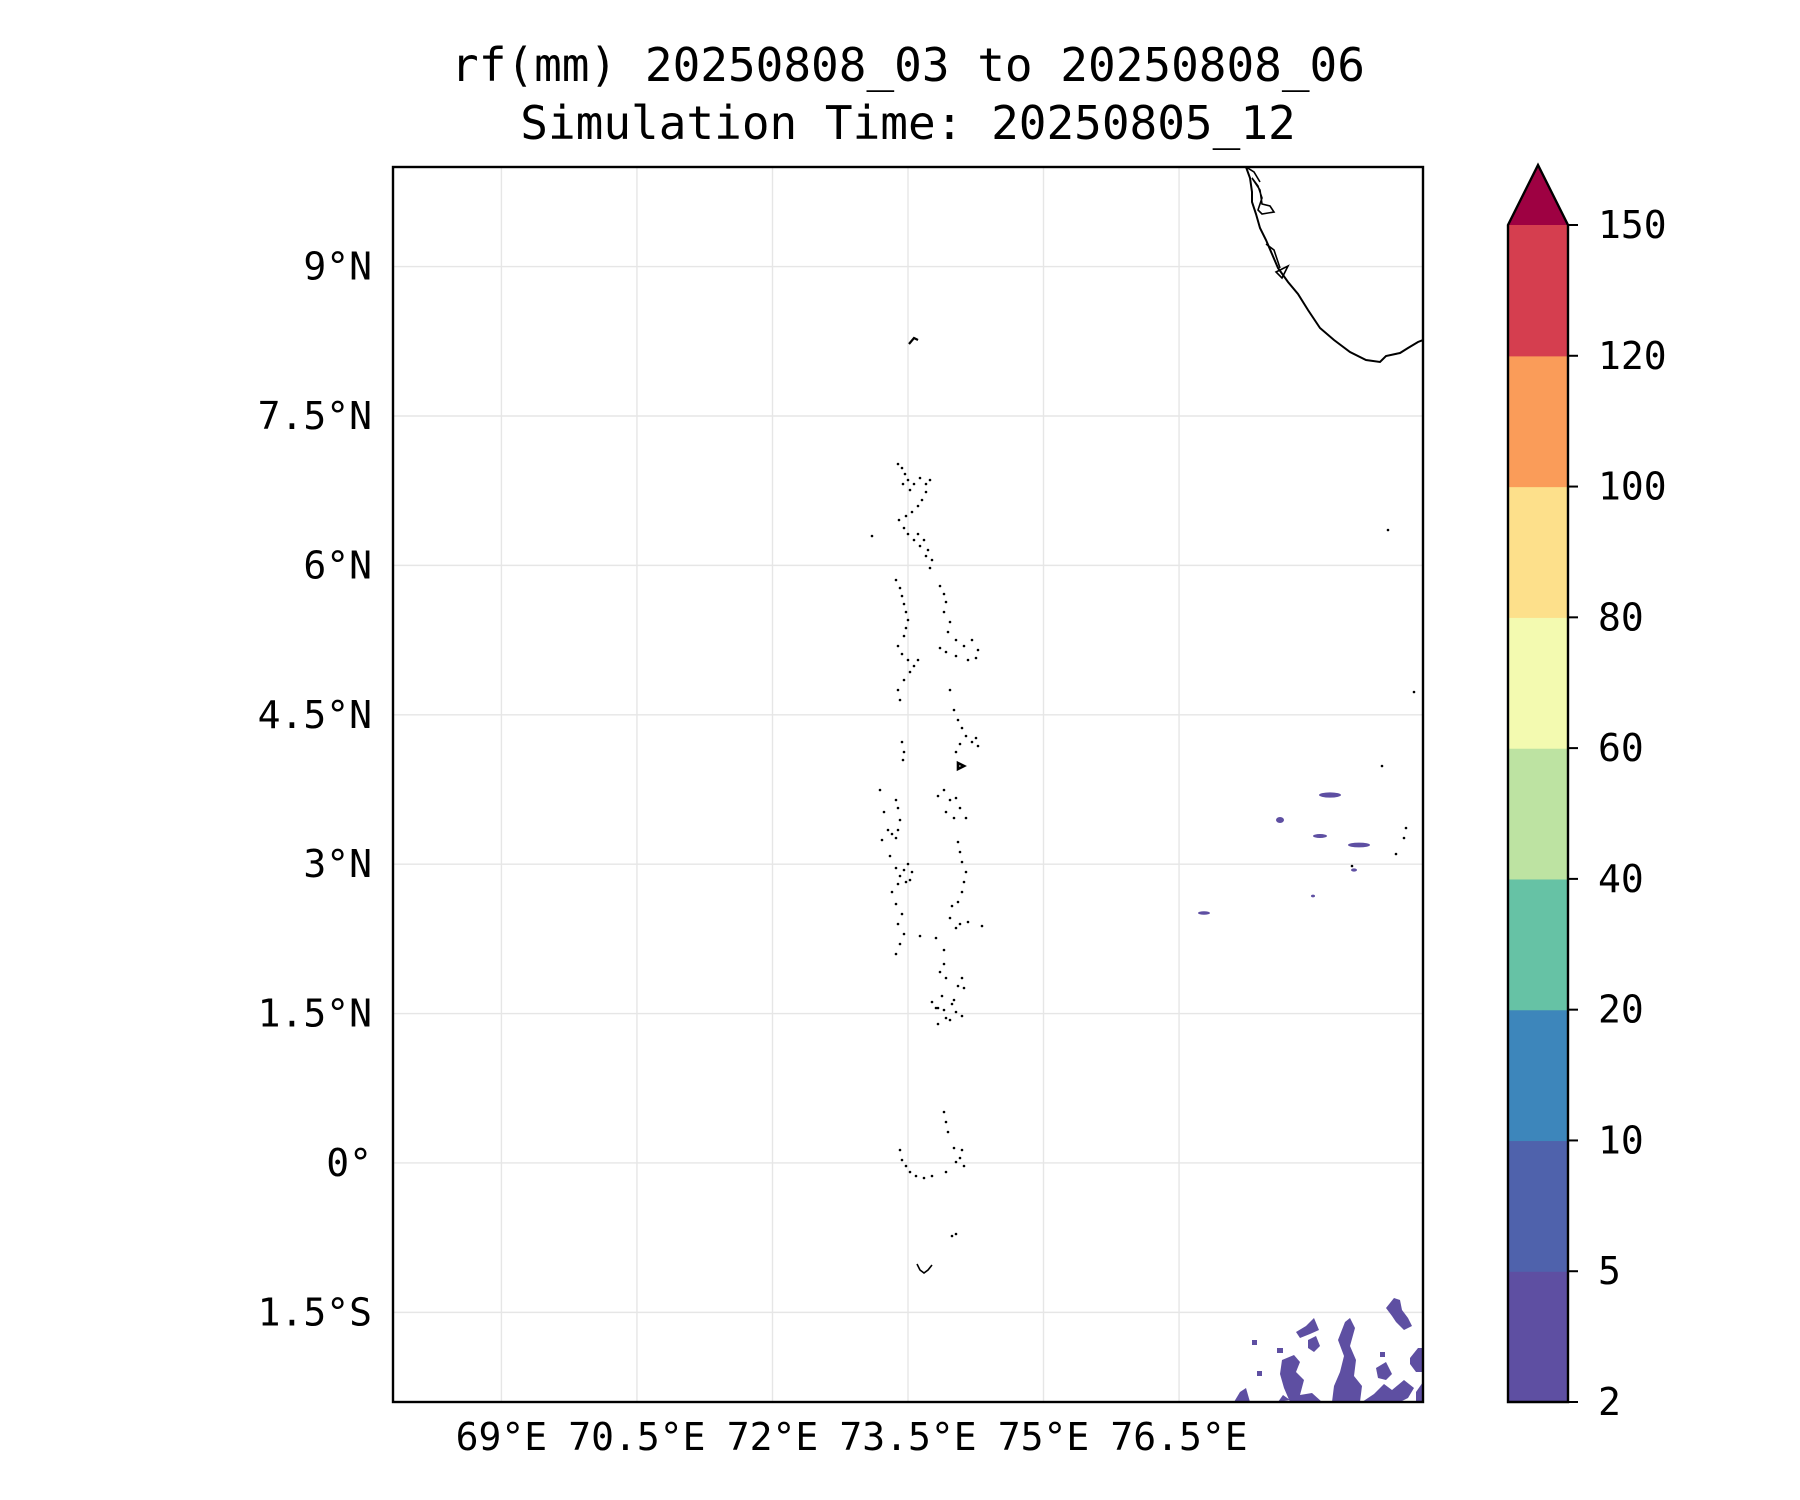 This screenshot has width=1800, height=1500. I want to click on island-male, so click(961, 766).